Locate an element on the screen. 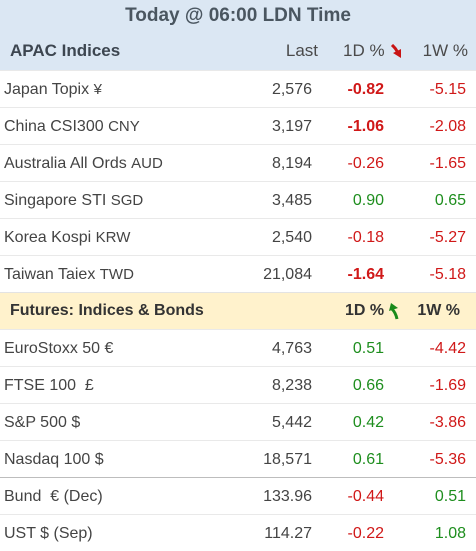  table-row: Korea Kospi KRW 2,540 -0.18 -5.27 is located at coordinates (238, 236).